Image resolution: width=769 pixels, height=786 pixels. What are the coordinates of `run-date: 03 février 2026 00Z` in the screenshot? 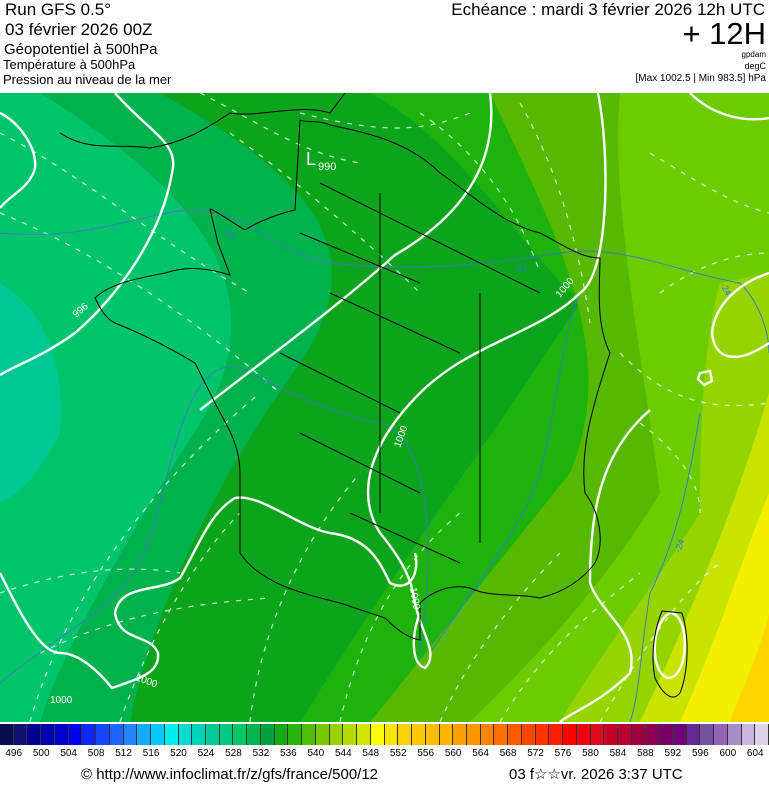 It's located at (79, 29).